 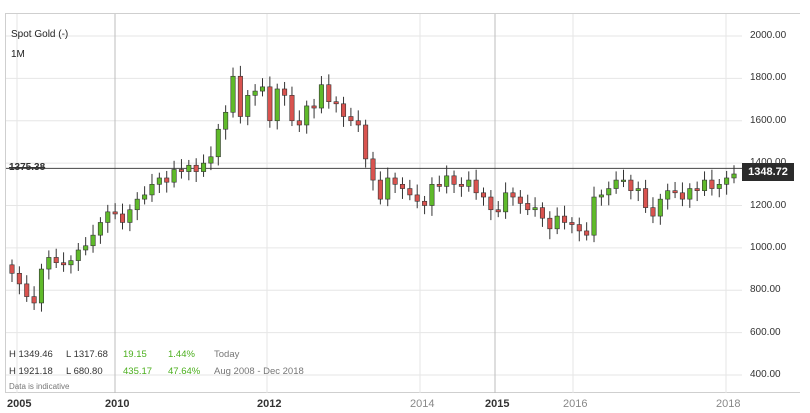 What do you see at coordinates (728, 404) in the screenshot?
I see `x-tick-label: 2018` at bounding box center [728, 404].